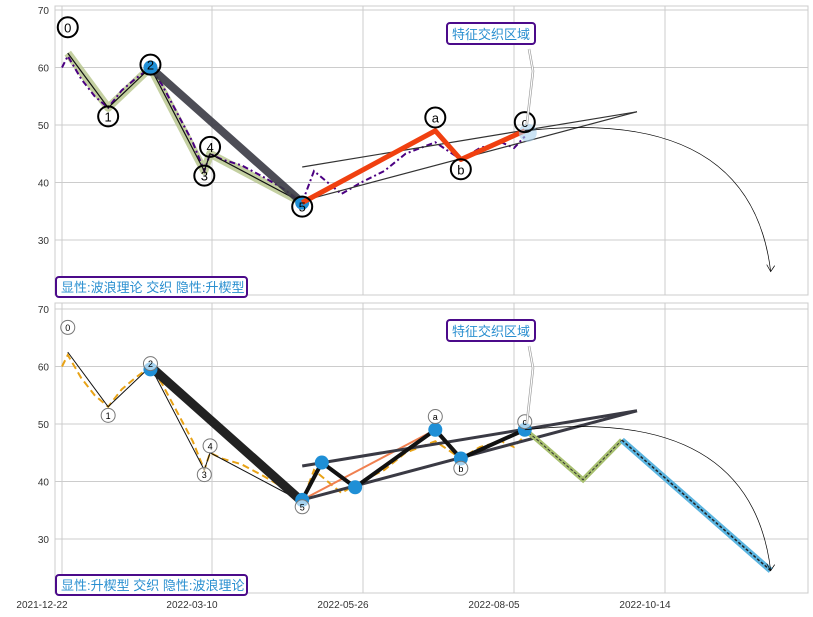 Image resolution: width=813 pixels, height=617 pixels. Describe the element at coordinates (413, 166) in the screenshot. I see `corrective-wave-line` at that location.